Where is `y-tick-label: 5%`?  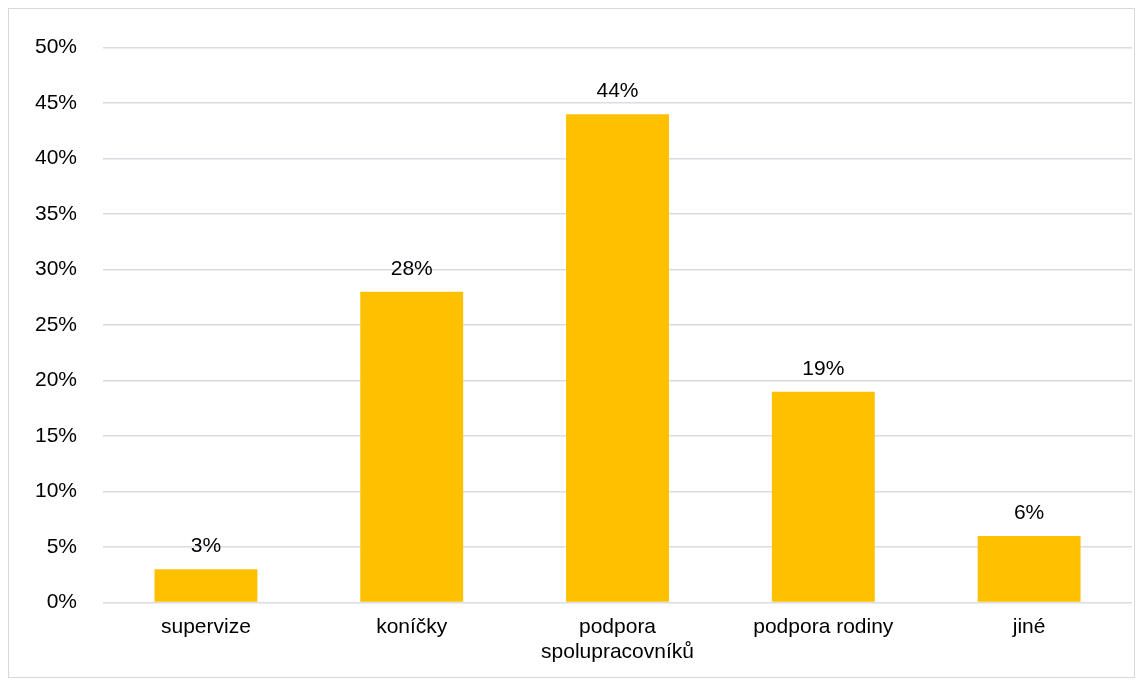
y-tick-label: 5% is located at coordinates (62, 545).